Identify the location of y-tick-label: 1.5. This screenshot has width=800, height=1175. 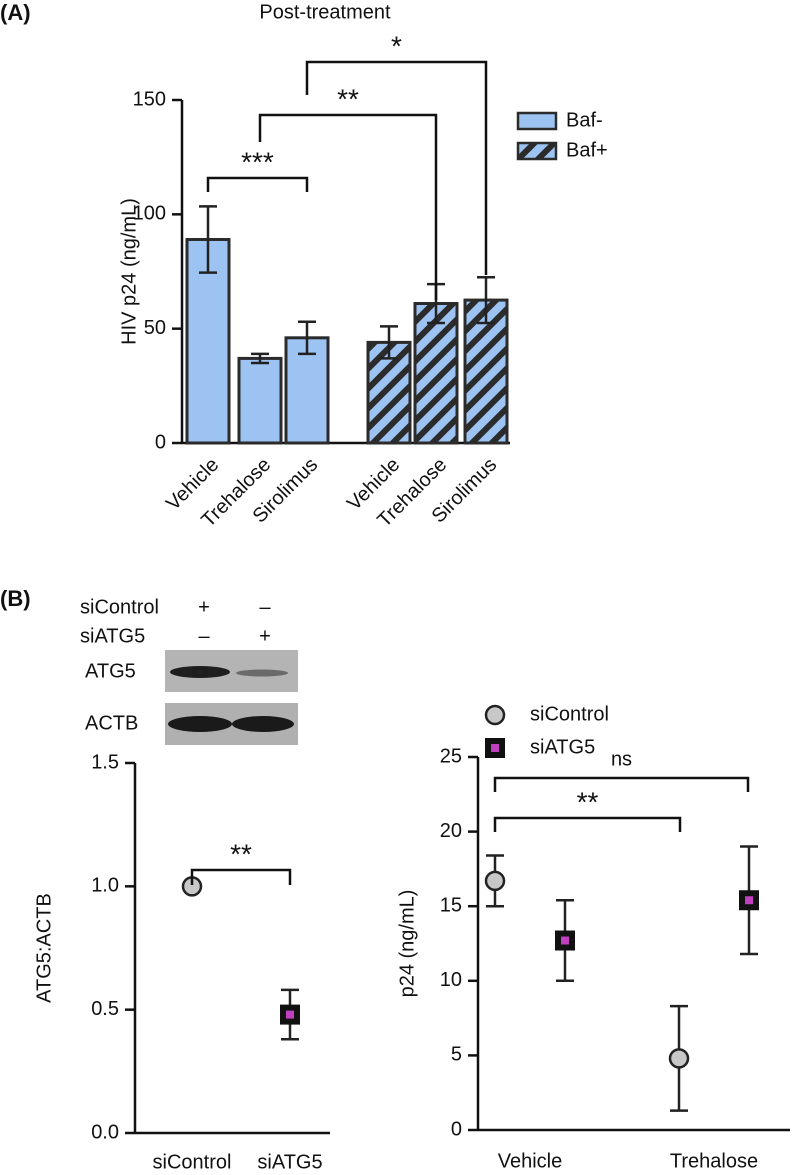
(105, 762).